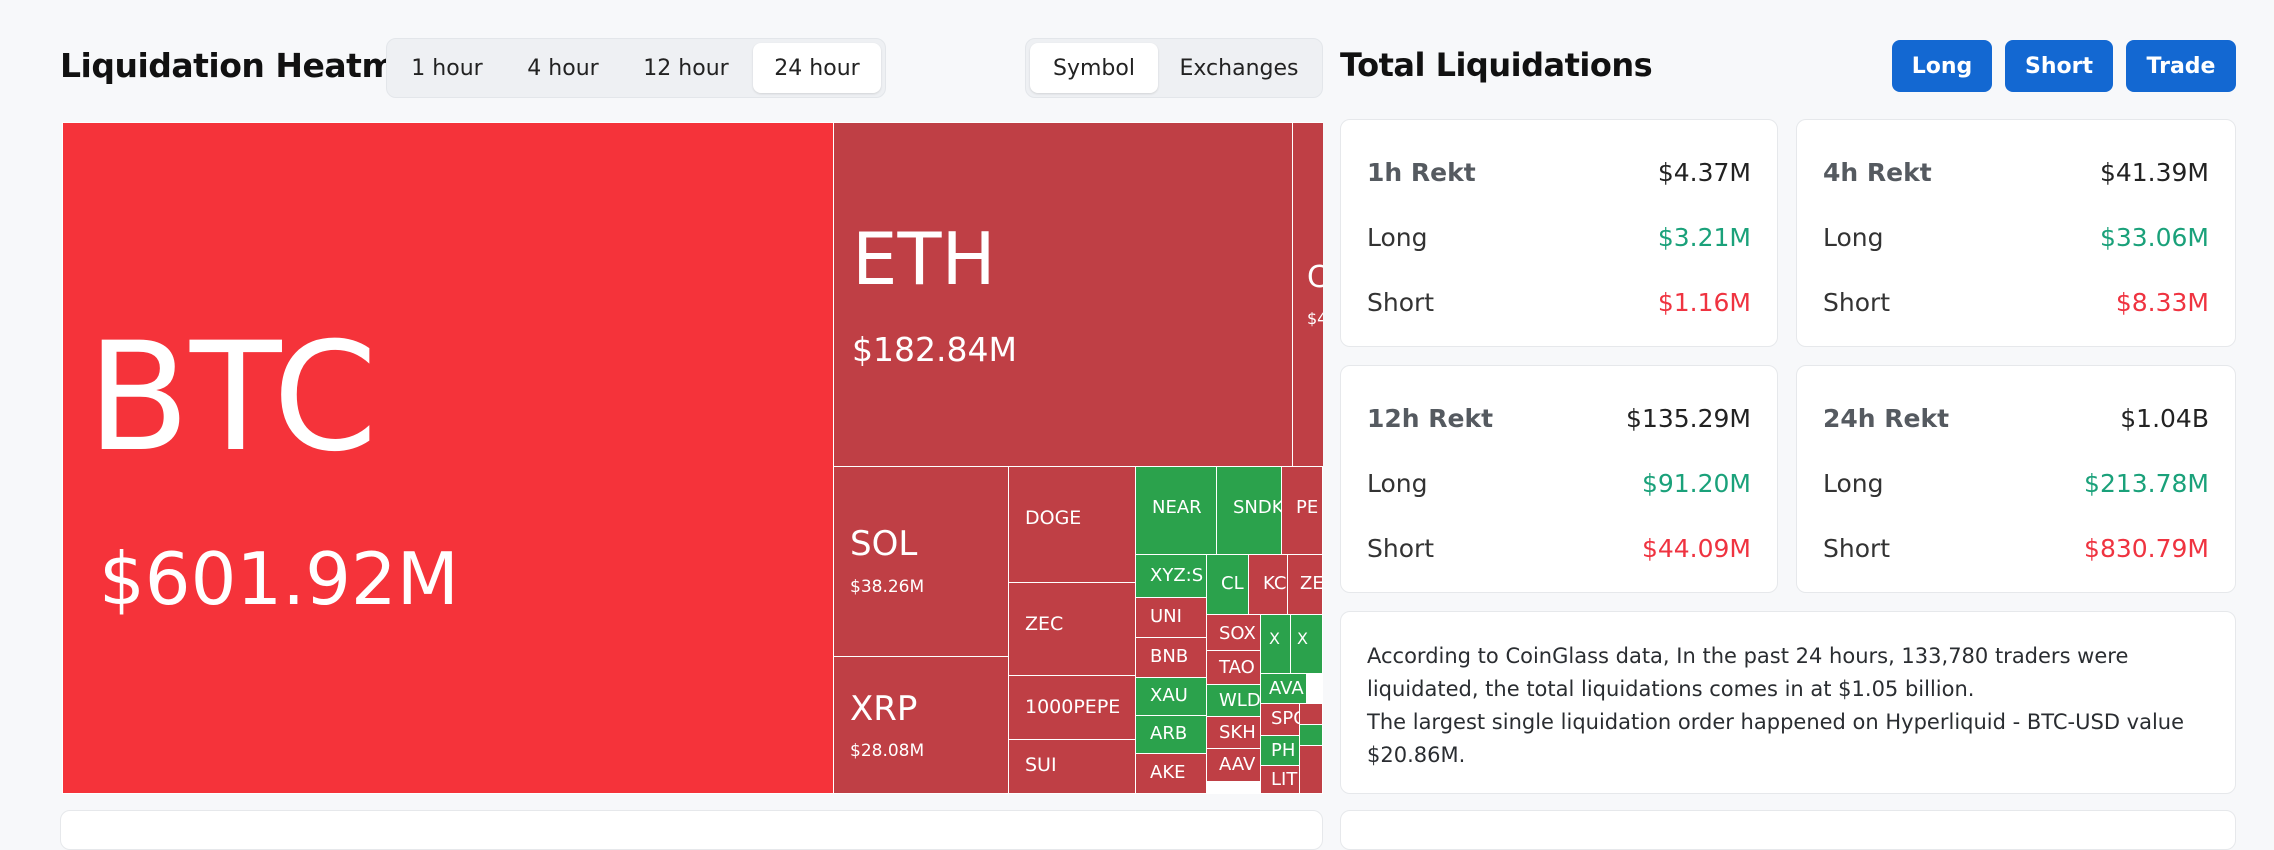 The height and width of the screenshot is (850, 2274). Describe the element at coordinates (1942, 66) in the screenshot. I see `long-button: Long` at that location.